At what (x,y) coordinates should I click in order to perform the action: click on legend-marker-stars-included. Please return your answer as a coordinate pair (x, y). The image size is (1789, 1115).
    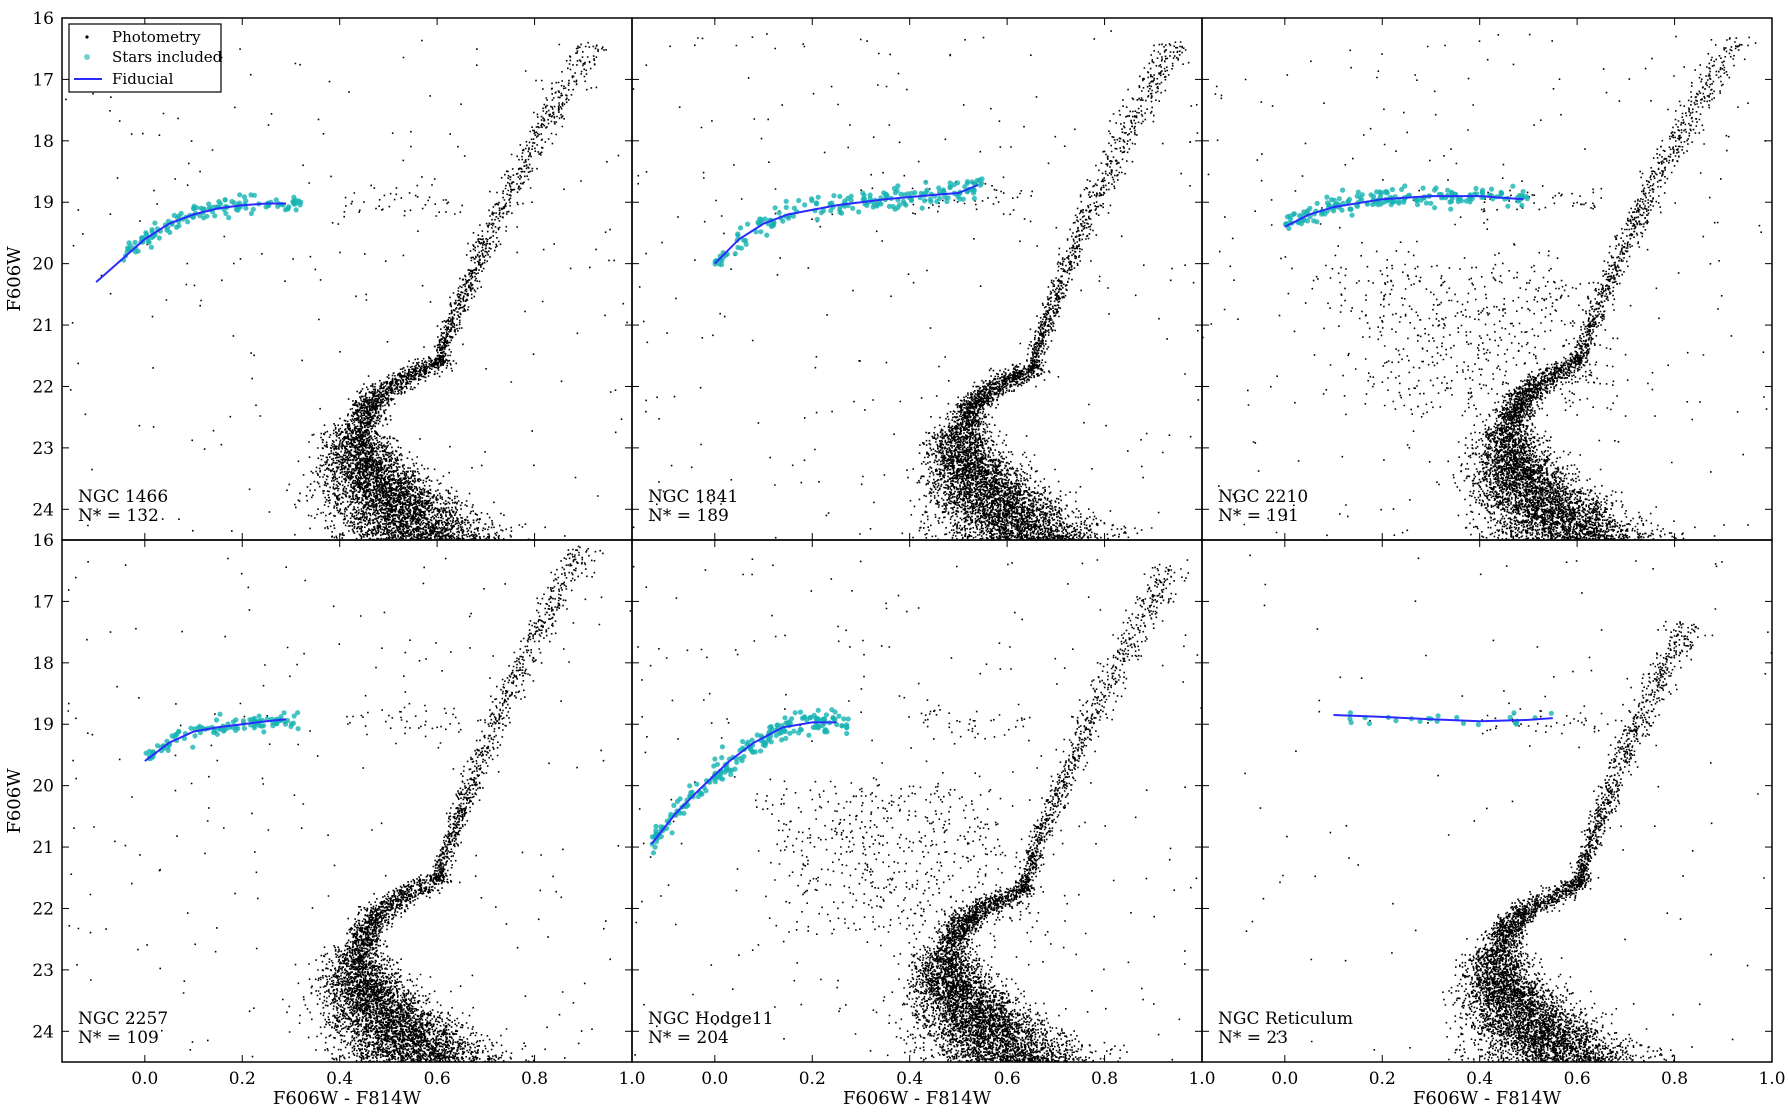
    Looking at the image, I should click on (87, 57).